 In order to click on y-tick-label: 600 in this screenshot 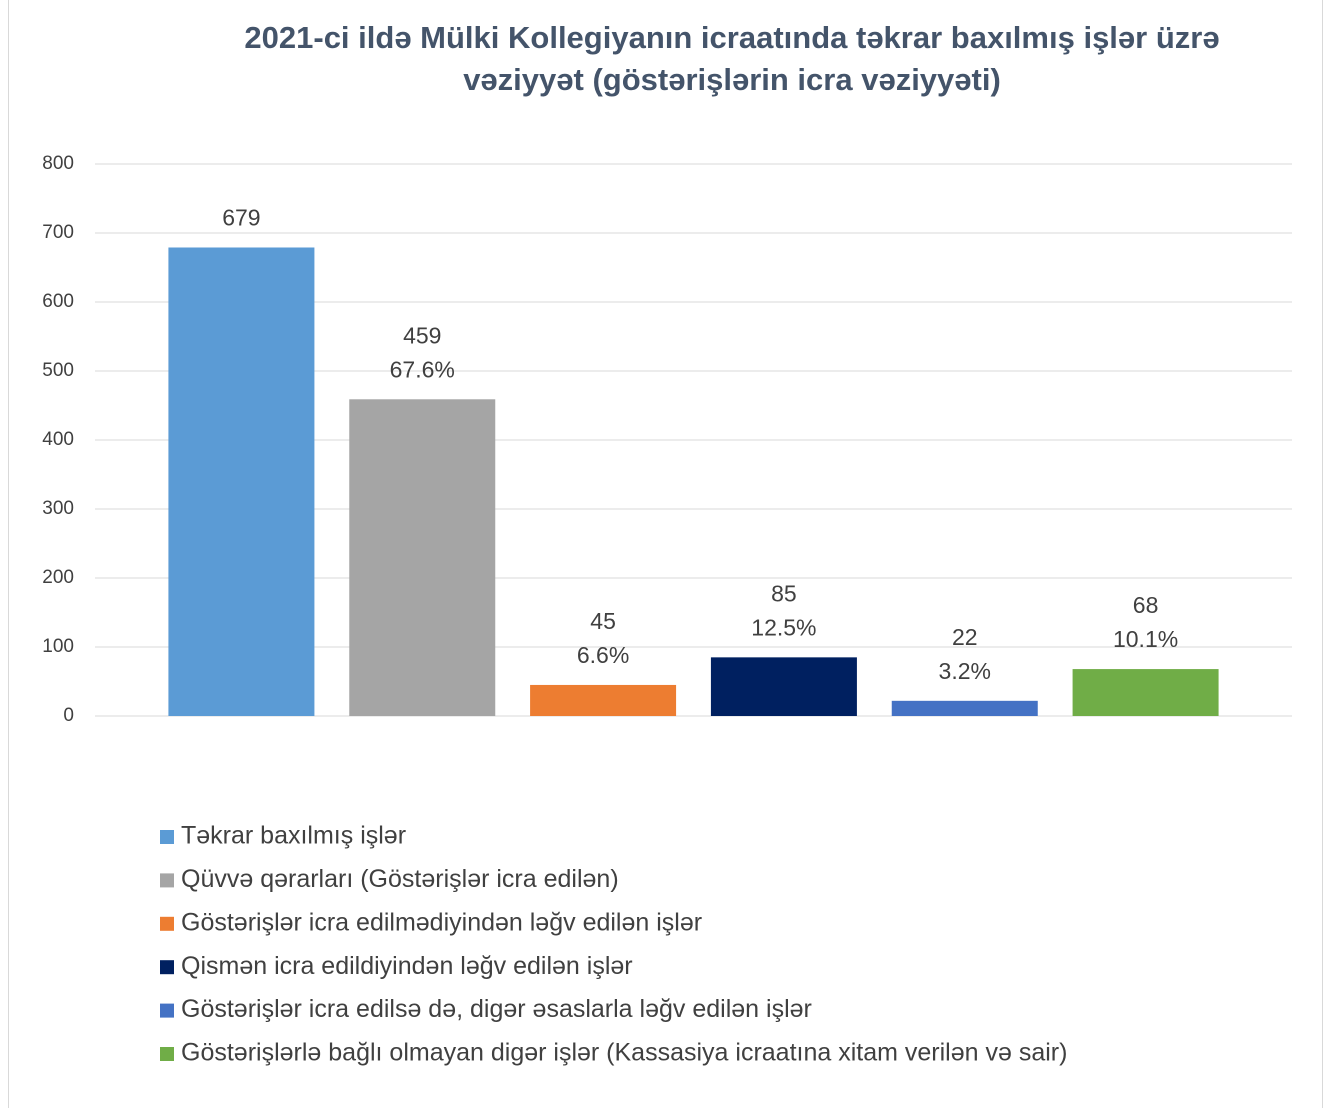, I will do `click(58, 301)`.